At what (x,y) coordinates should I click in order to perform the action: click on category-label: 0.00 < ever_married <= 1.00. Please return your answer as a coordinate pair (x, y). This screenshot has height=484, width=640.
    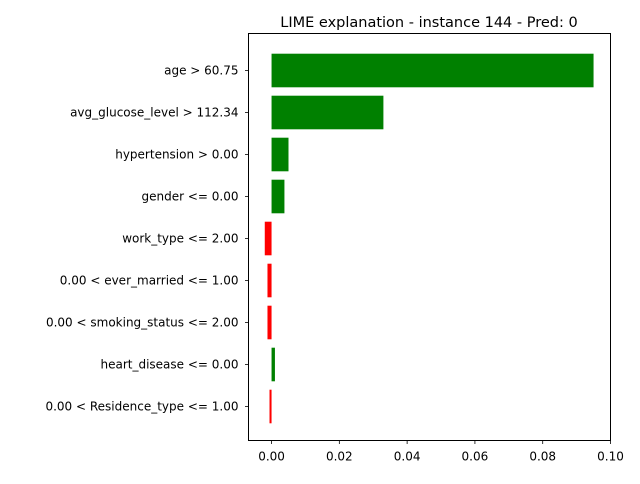
    Looking at the image, I should click on (149, 281).